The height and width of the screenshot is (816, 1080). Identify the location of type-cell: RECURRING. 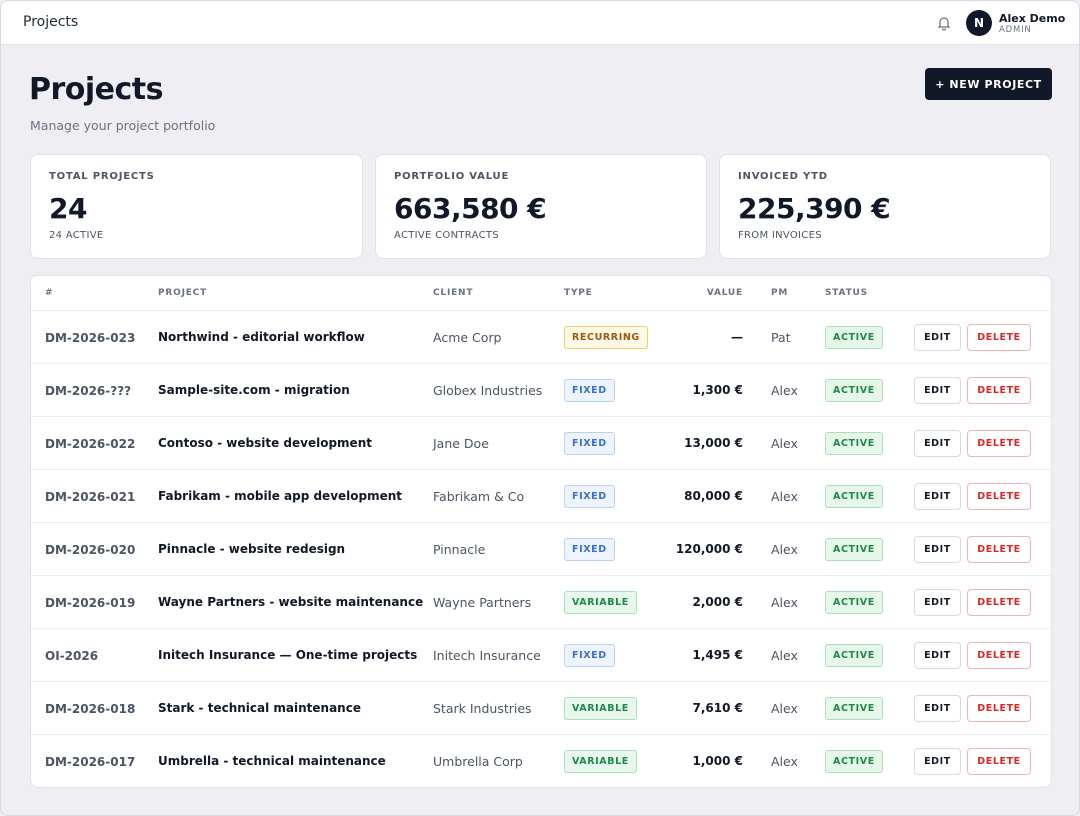
(606, 337).